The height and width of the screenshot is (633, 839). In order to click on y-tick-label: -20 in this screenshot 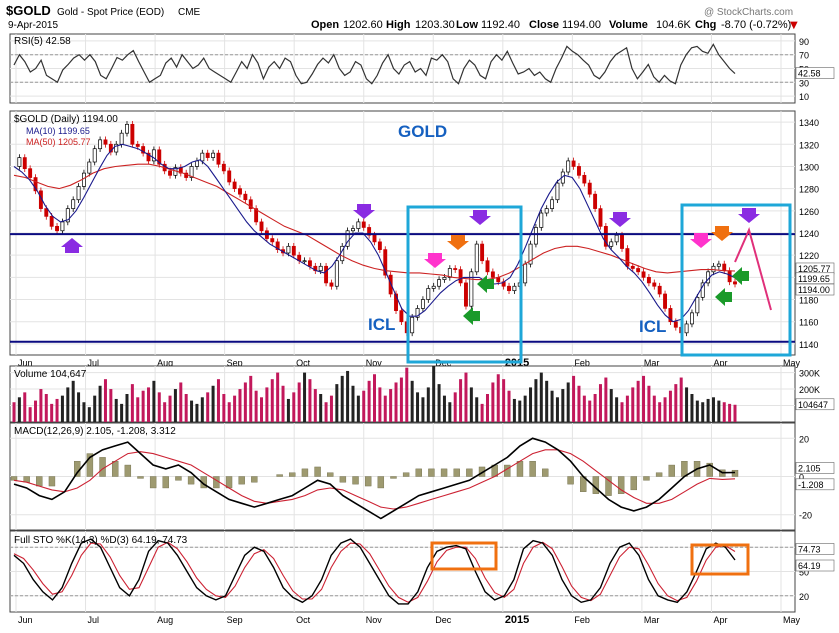, I will do `click(805, 516)`.